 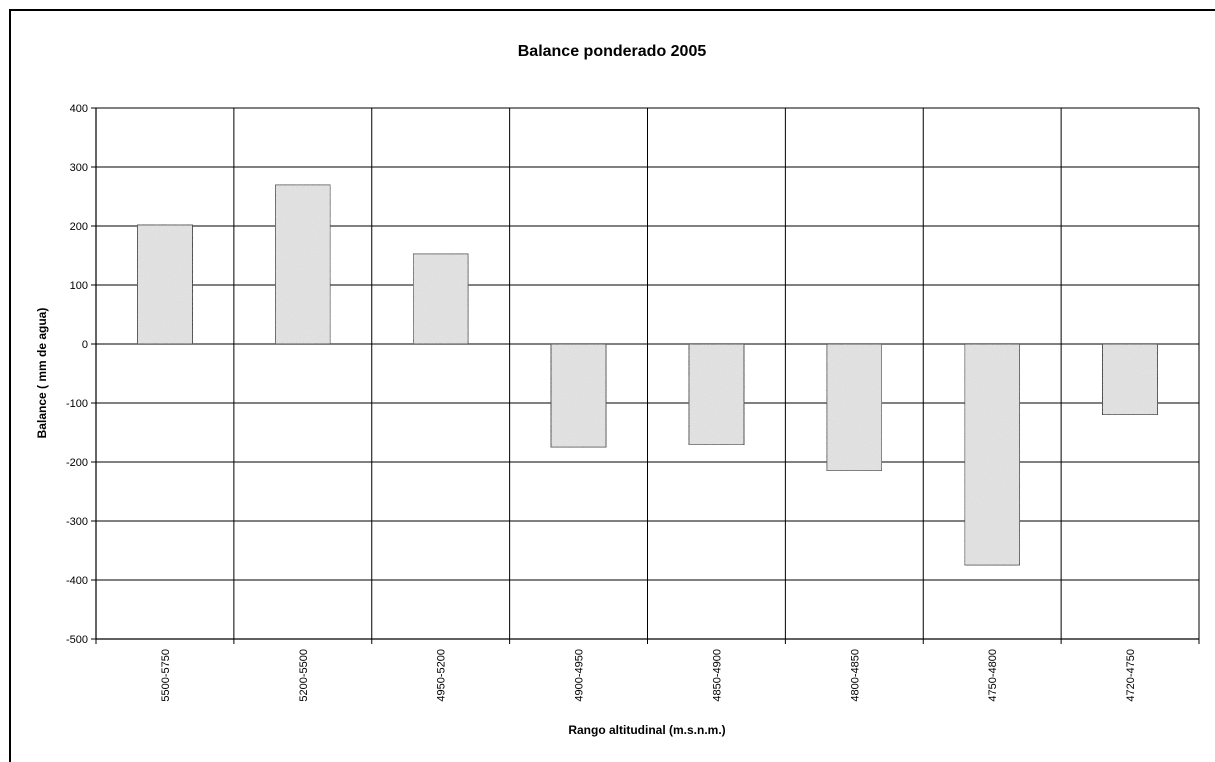 What do you see at coordinates (77, 404) in the screenshot?
I see `y-tick-label: -100` at bounding box center [77, 404].